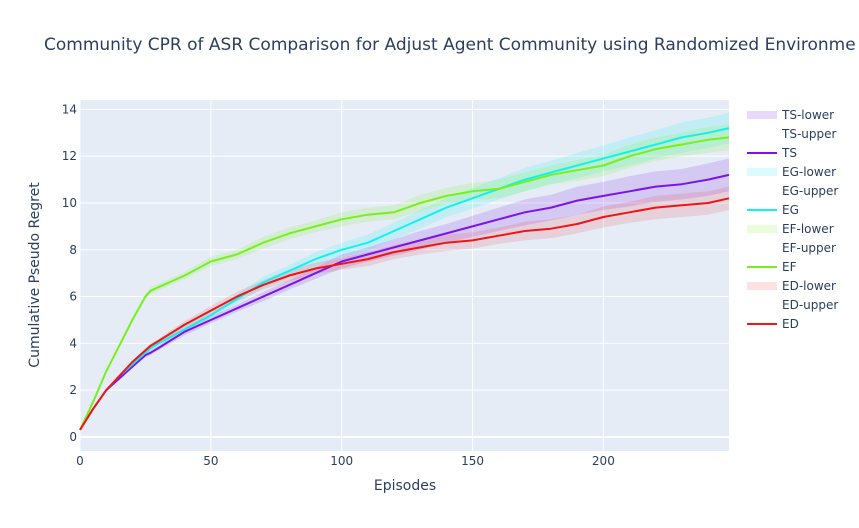 This screenshot has height=528, width=859. I want to click on legend-label-ts-lower: TS-lower, so click(807, 115).